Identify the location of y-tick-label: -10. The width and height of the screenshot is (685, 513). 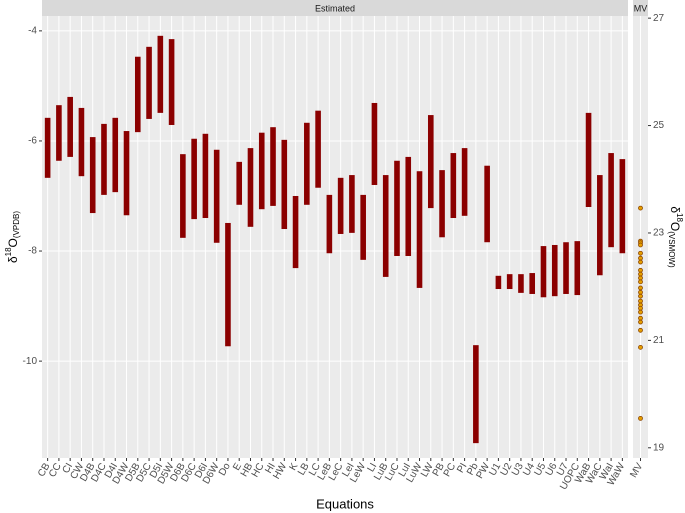
(30, 361).